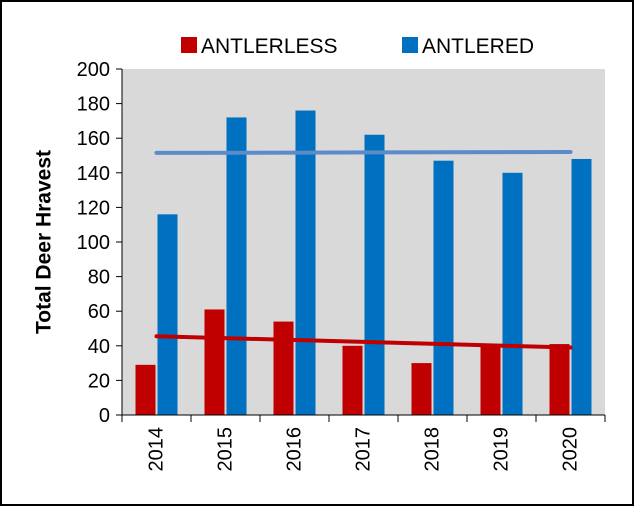 The width and height of the screenshot is (634, 506). Describe the element at coordinates (99, 278) in the screenshot. I see `y-tick-label: 80` at that location.